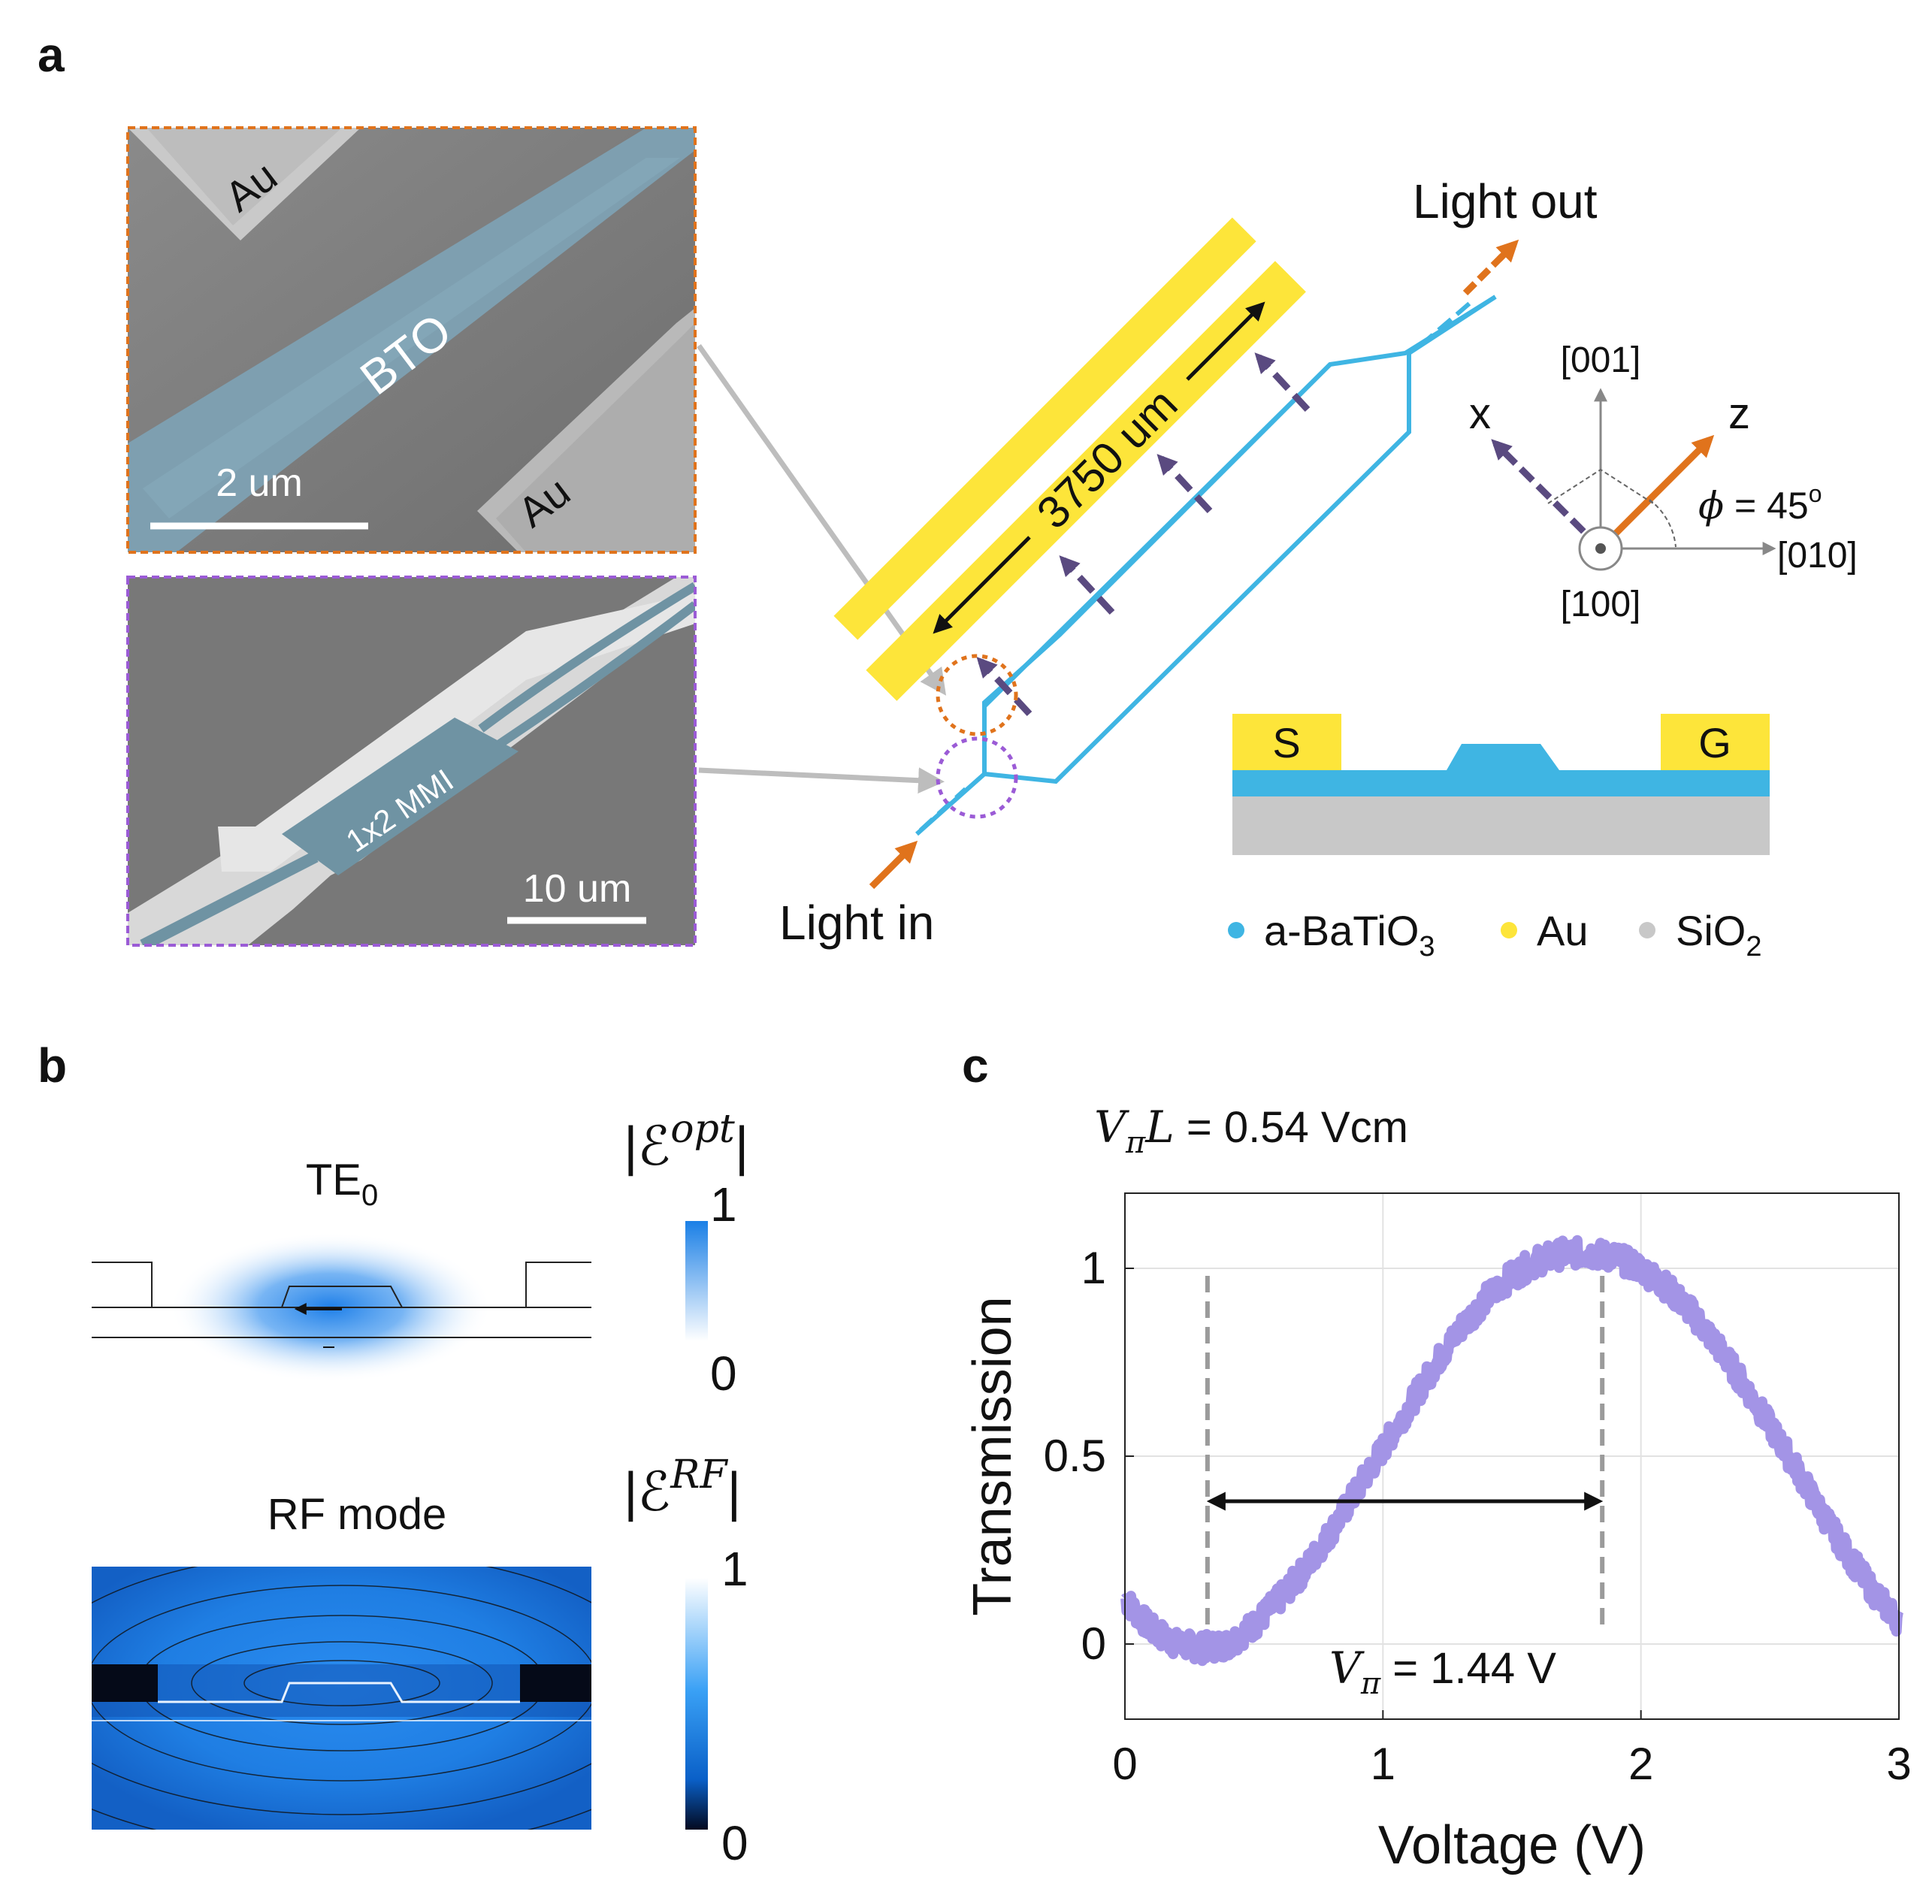 The image size is (1932, 1904). I want to click on axis-label-100: [100], so click(1601, 604).